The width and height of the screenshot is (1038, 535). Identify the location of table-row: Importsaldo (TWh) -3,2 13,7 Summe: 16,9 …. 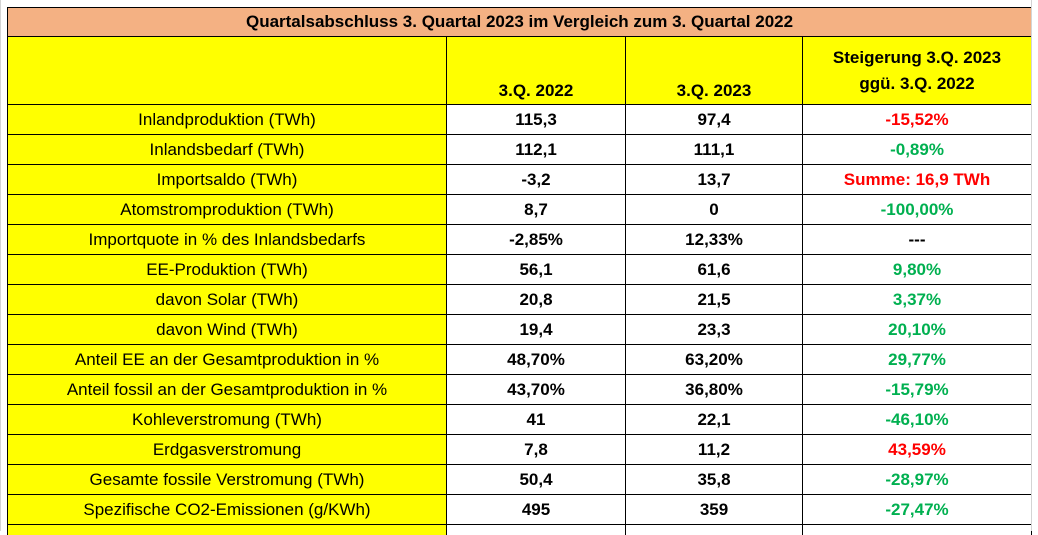
(520, 180).